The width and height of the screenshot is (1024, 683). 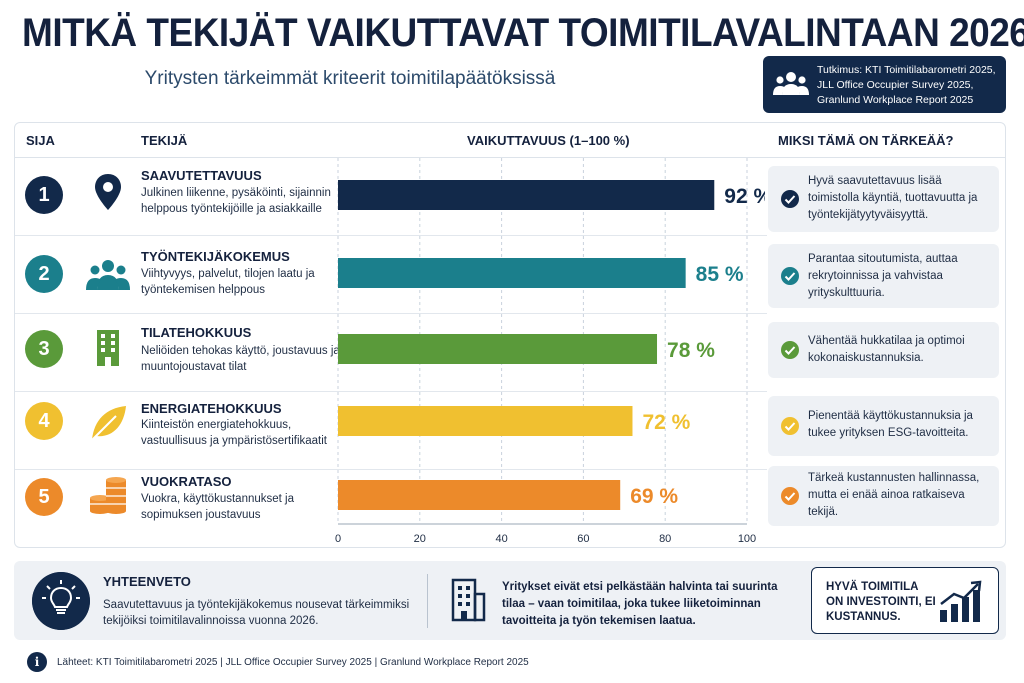 What do you see at coordinates (201, 175) in the screenshot?
I see `factor-name: SAAVUTETTAVUUS` at bounding box center [201, 175].